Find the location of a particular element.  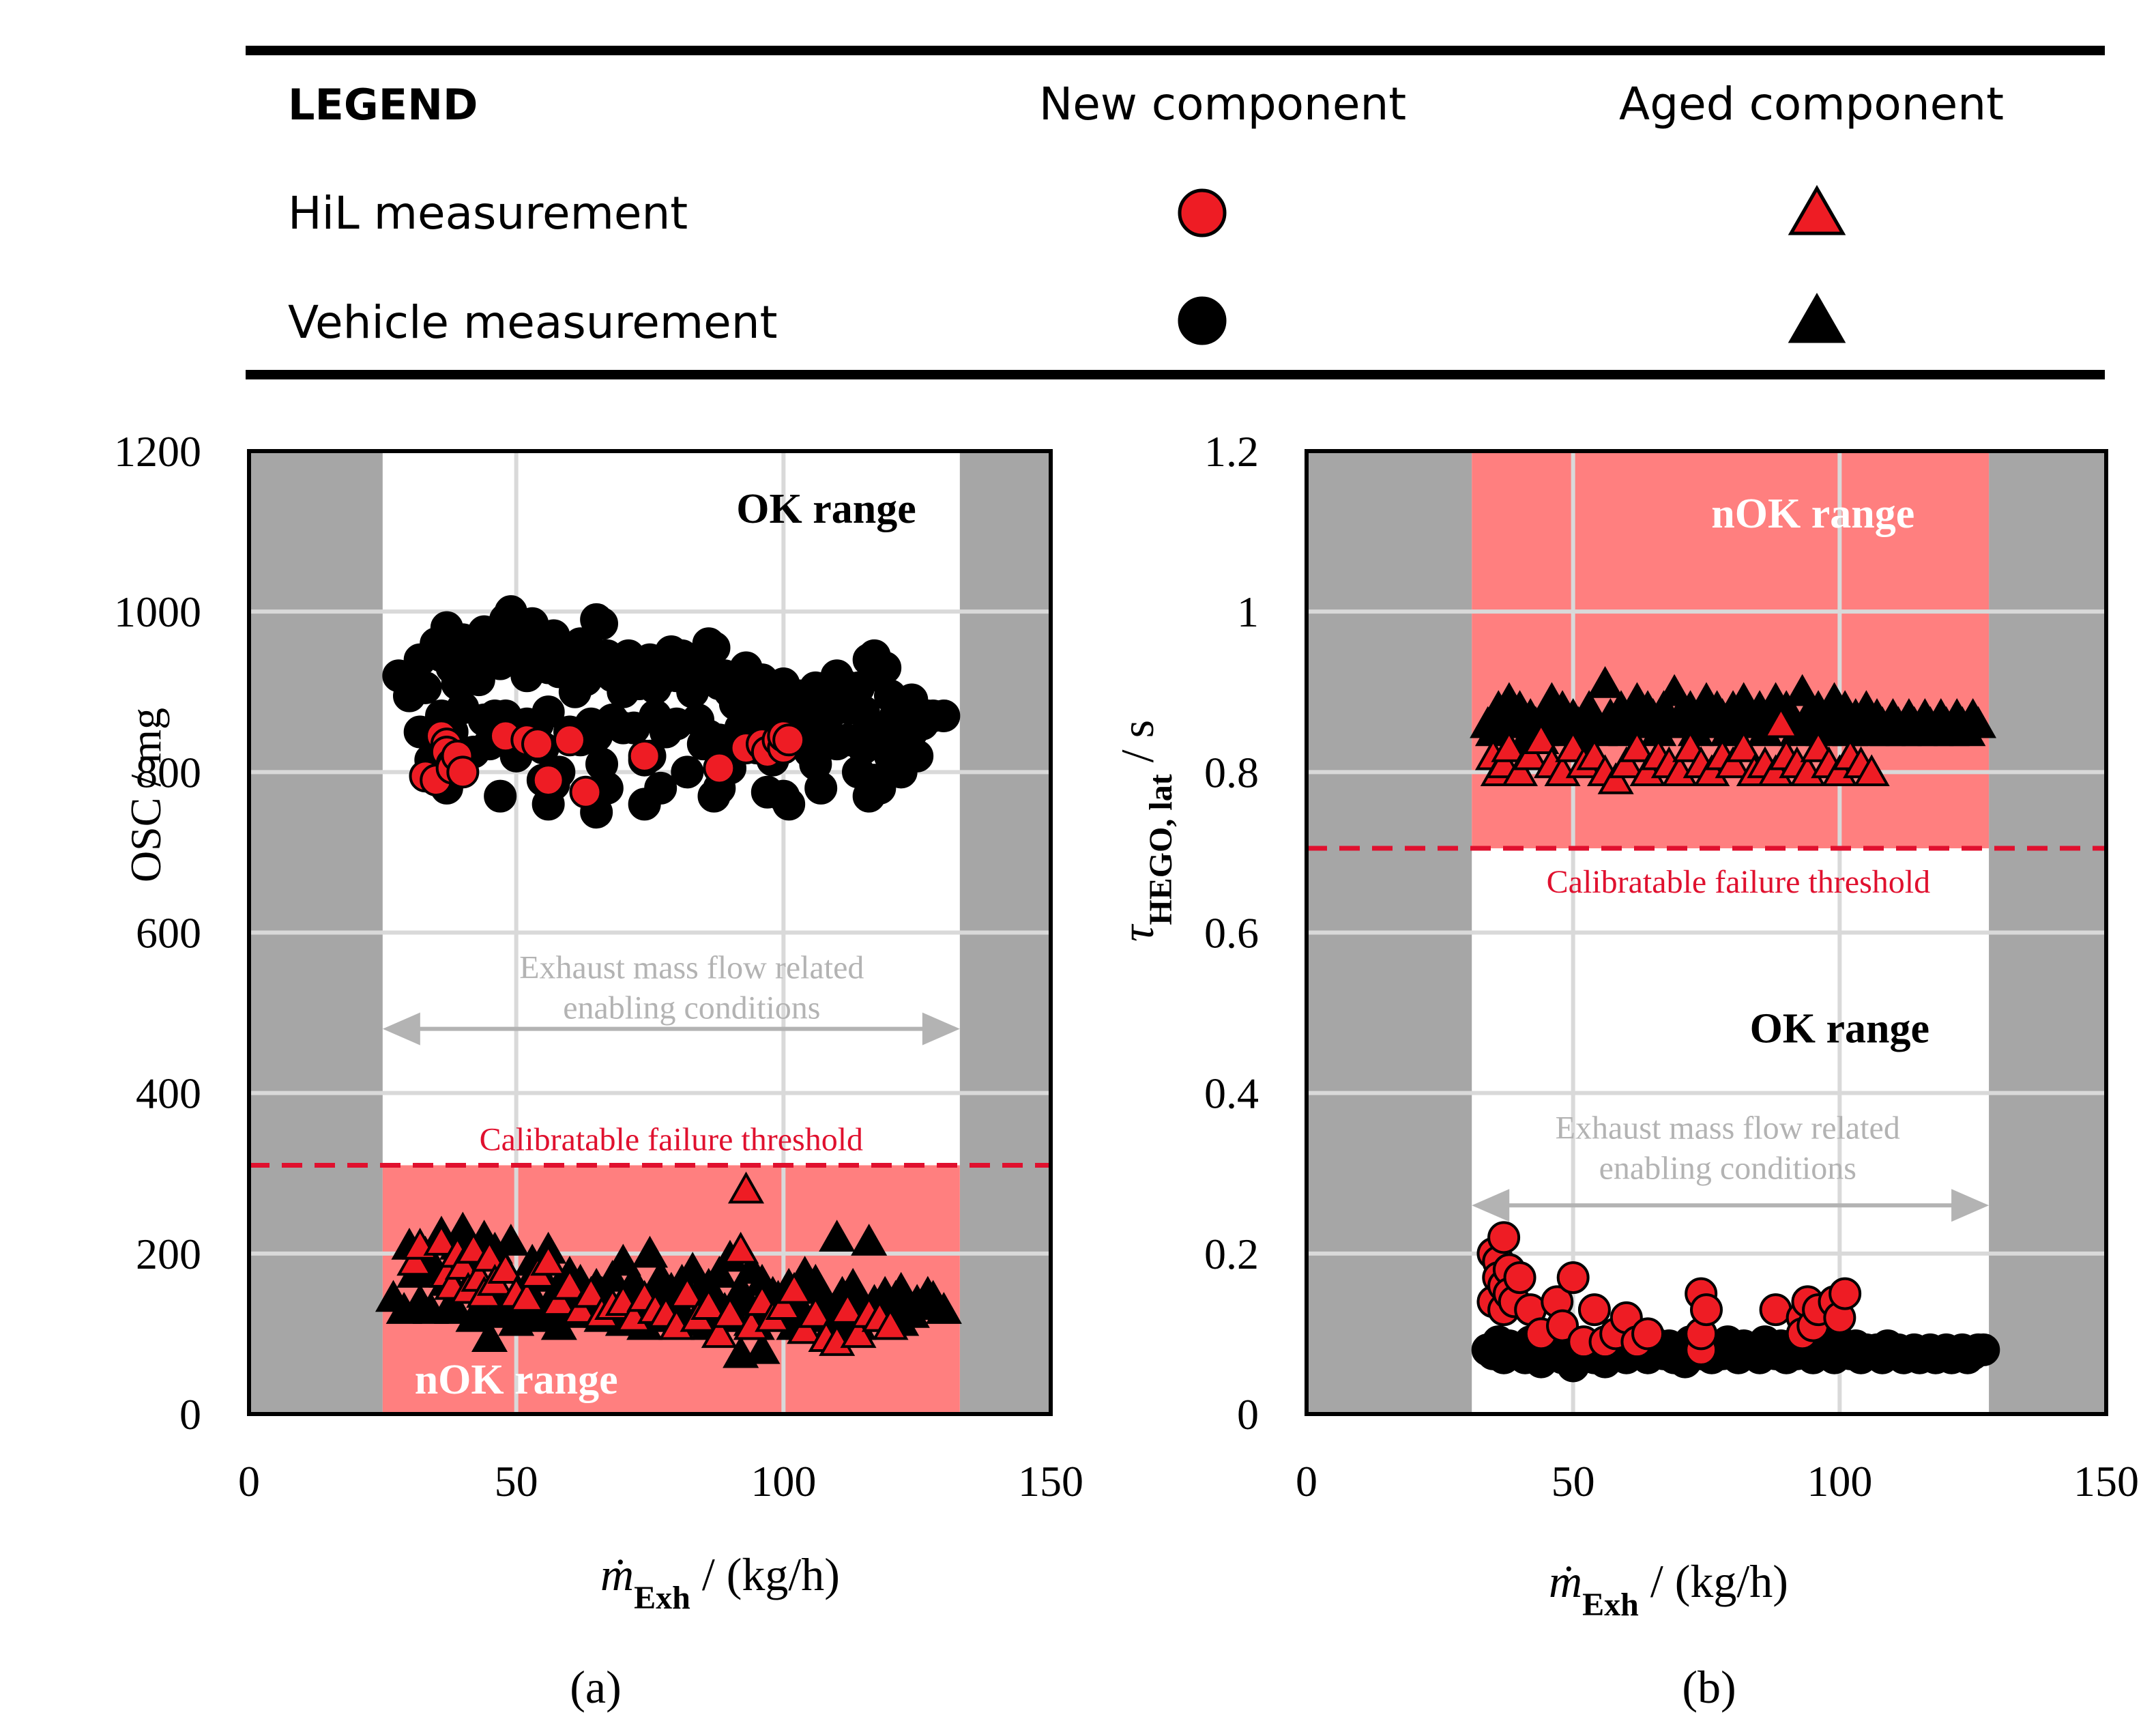

chart-a-ytick-label: 1000 is located at coordinates (157, 612).